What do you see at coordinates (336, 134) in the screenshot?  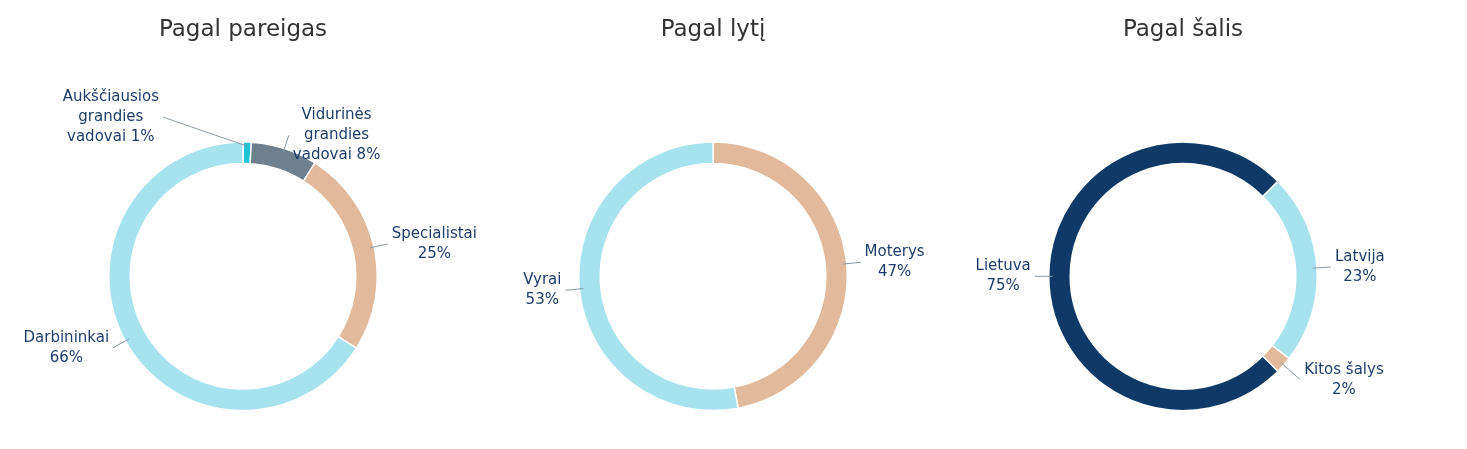 I see `slice-label: Vidurinės grandies vadovai 8%` at bounding box center [336, 134].